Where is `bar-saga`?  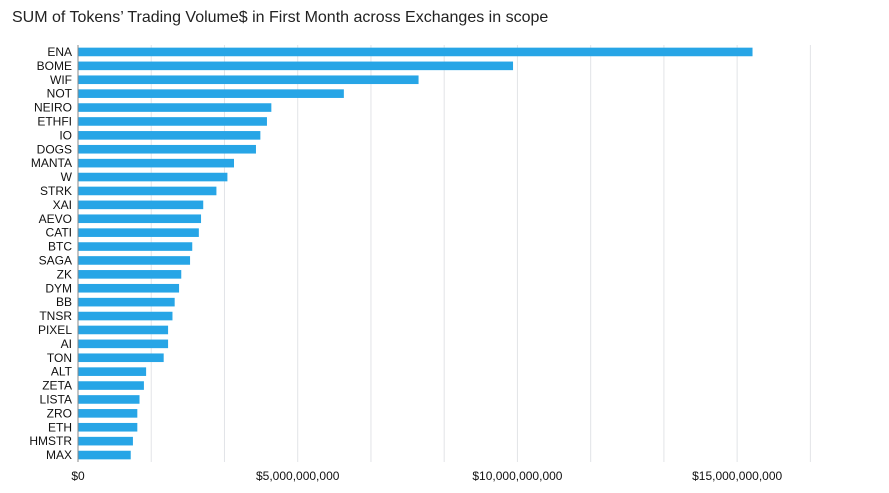
bar-saga is located at coordinates (134, 260).